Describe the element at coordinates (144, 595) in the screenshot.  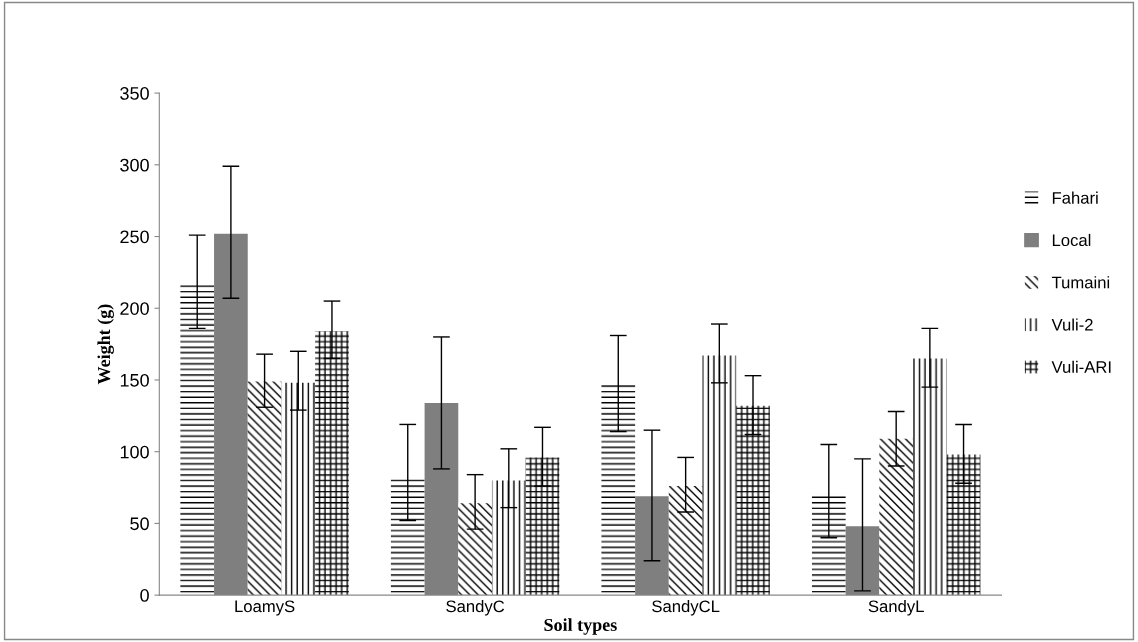
I see `y-tick-label: 0` at that location.